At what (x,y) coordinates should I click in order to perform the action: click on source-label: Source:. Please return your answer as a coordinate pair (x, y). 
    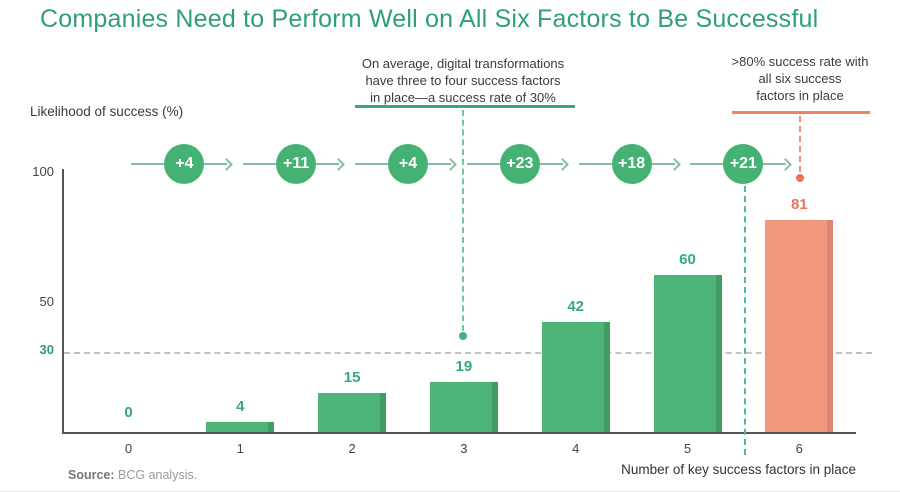
    Looking at the image, I should click on (91, 475).